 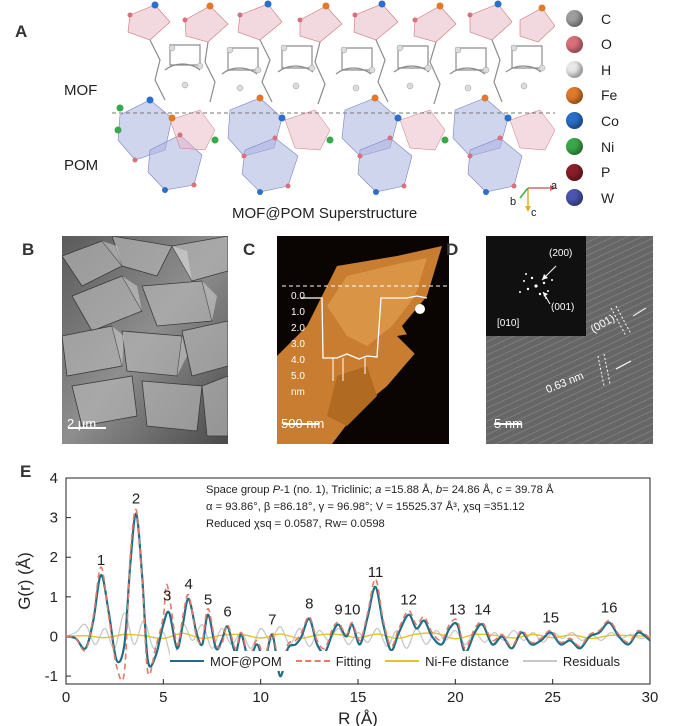 I want to click on mof-label: MOF, so click(x=81, y=90).